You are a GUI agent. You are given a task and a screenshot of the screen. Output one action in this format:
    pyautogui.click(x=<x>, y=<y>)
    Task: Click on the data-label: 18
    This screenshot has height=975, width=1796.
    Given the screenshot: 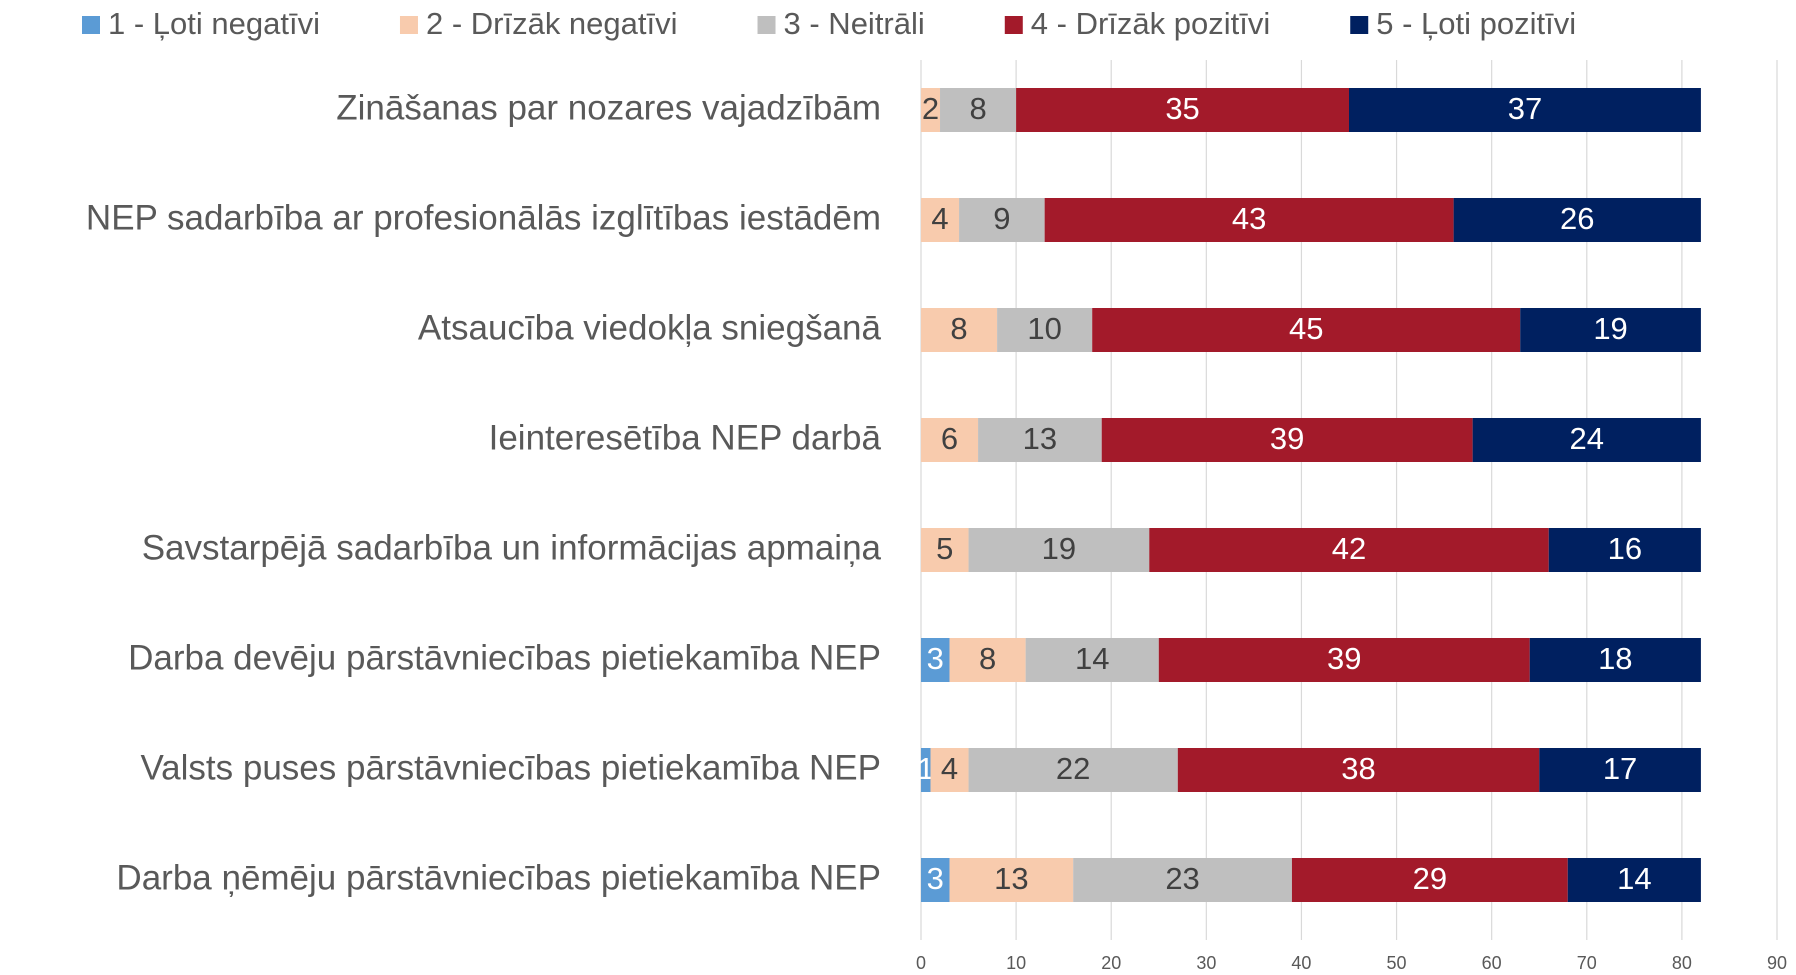 What is the action you would take?
    pyautogui.click(x=1615, y=658)
    